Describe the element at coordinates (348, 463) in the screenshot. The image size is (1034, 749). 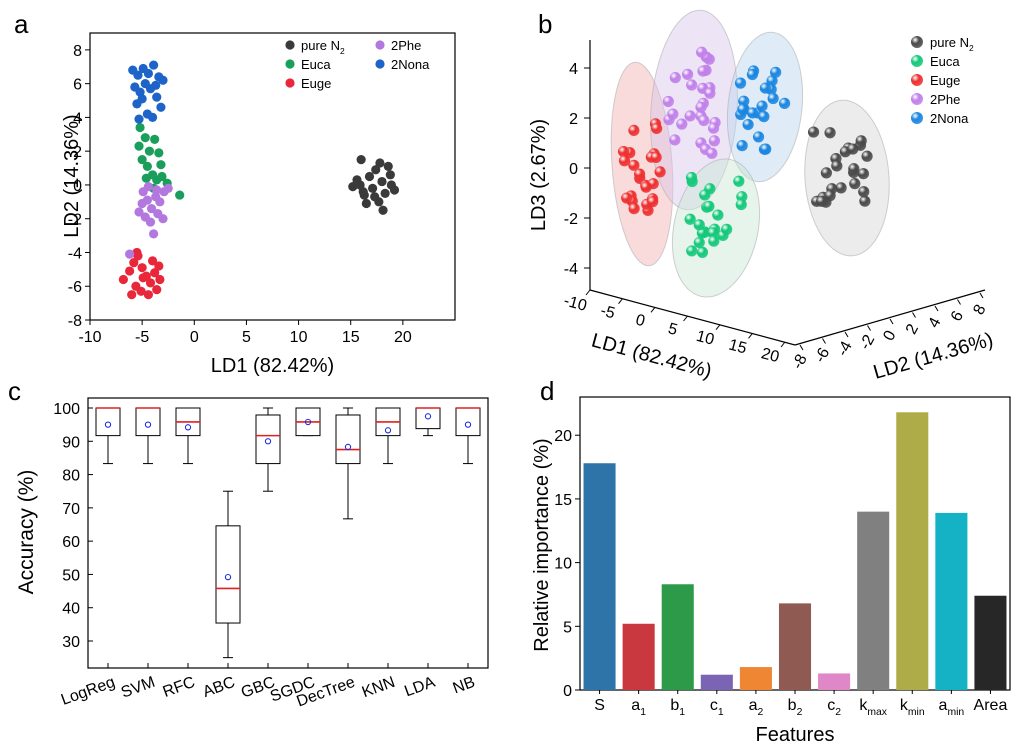
I see `box-dectree` at that location.